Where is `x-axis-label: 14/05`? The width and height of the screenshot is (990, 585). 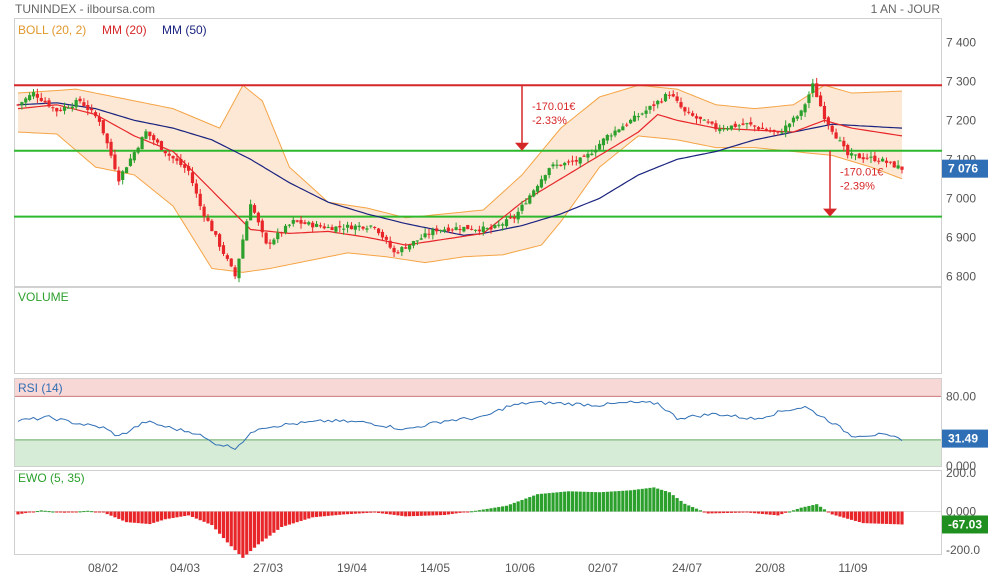
x-axis-label: 14/05 is located at coordinates (435, 568).